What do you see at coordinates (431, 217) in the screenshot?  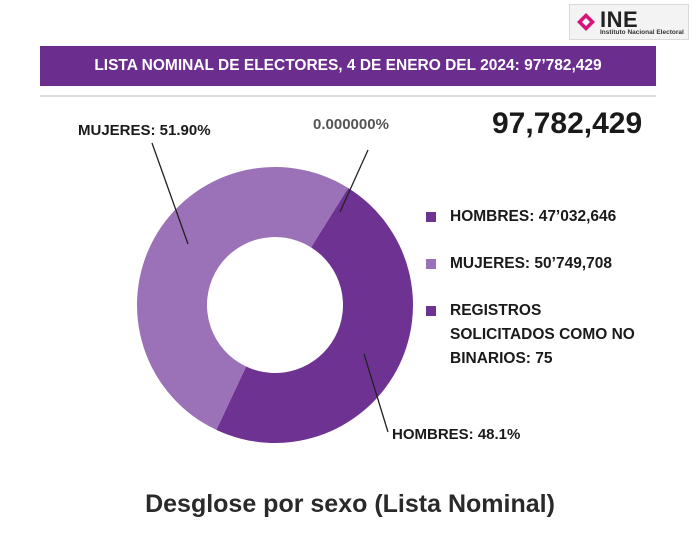 I see `legend-swatch-hombres` at bounding box center [431, 217].